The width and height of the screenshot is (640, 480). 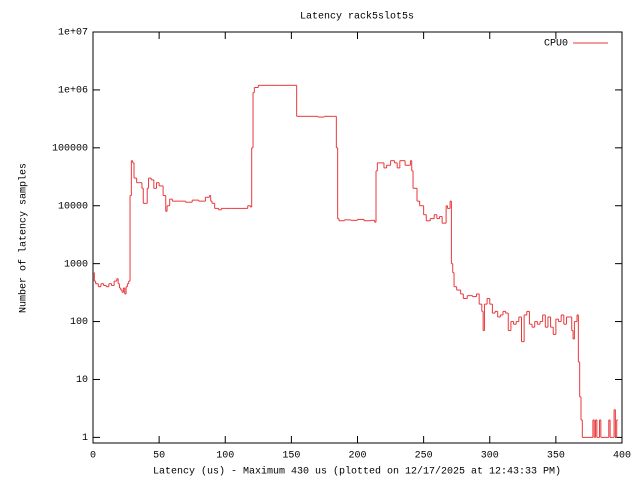 I want to click on y-axis-label: Number of latency samples, so click(x=24, y=238).